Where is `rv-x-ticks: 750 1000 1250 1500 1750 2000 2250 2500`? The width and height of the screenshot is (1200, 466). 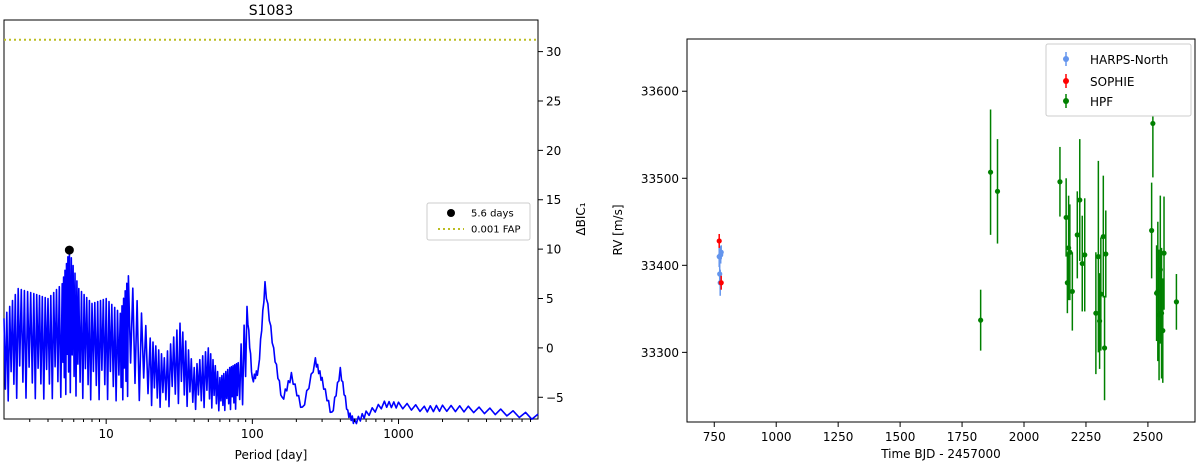 rv-x-ticks: 750 1000 1250 1500 1750 2000 2250 2500 is located at coordinates (933, 433).